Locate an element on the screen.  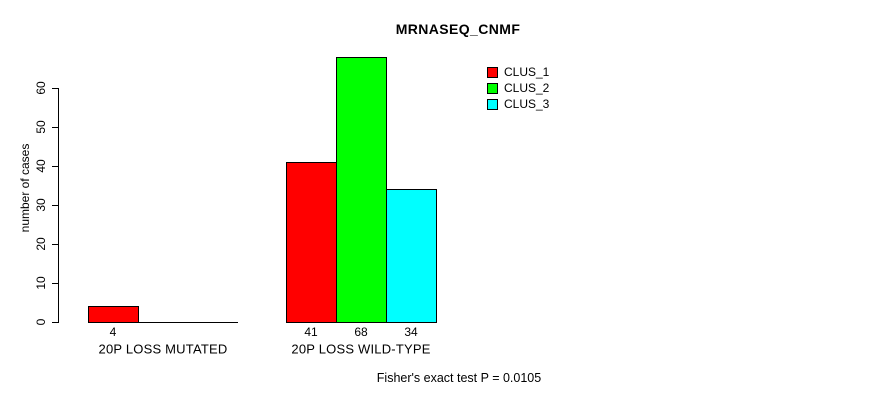
y-tick-label: 40 is located at coordinates (41, 166).